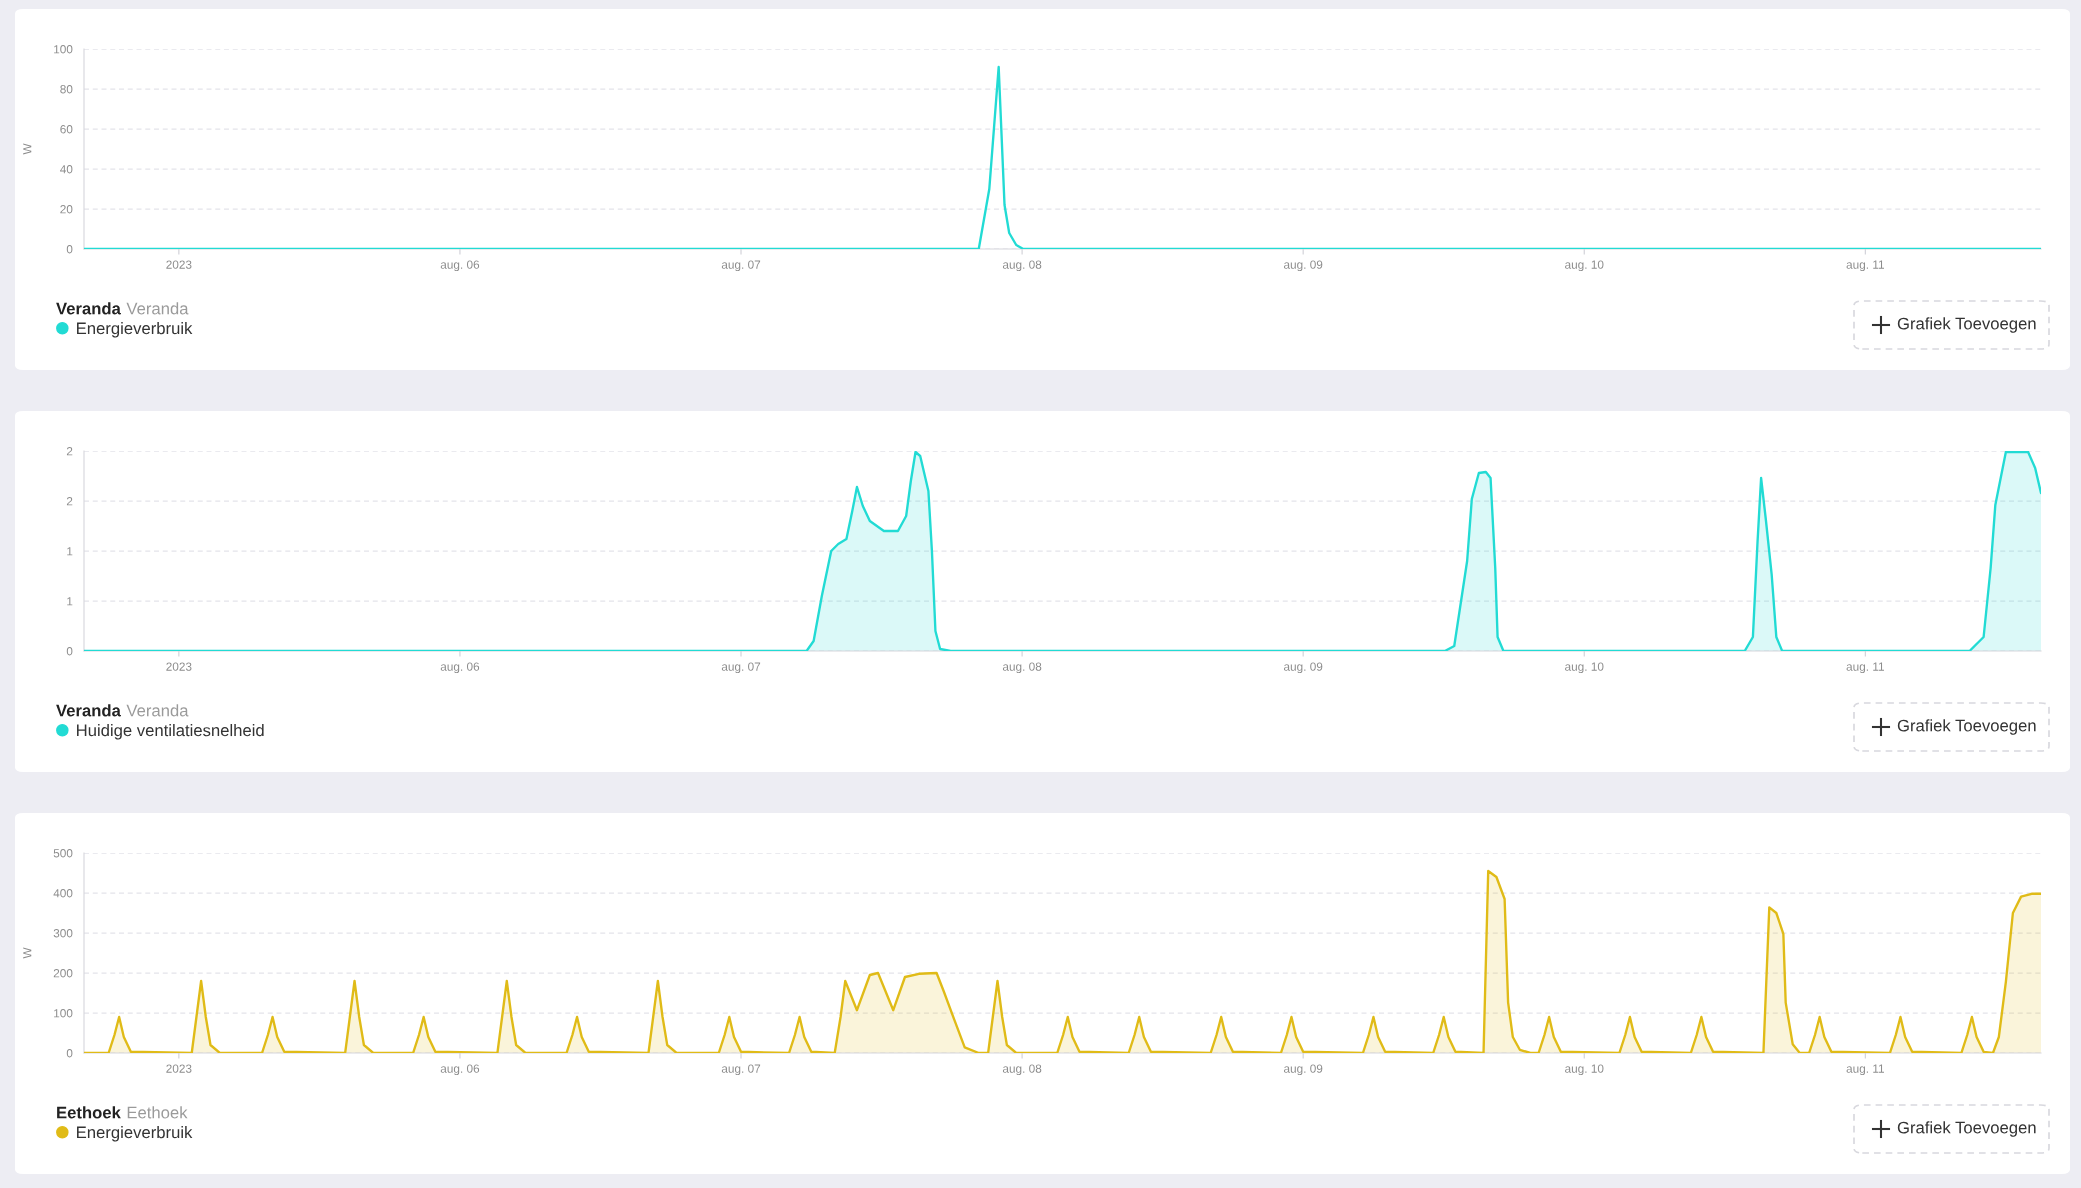  I want to click on y-tick-label: 300, so click(63, 933).